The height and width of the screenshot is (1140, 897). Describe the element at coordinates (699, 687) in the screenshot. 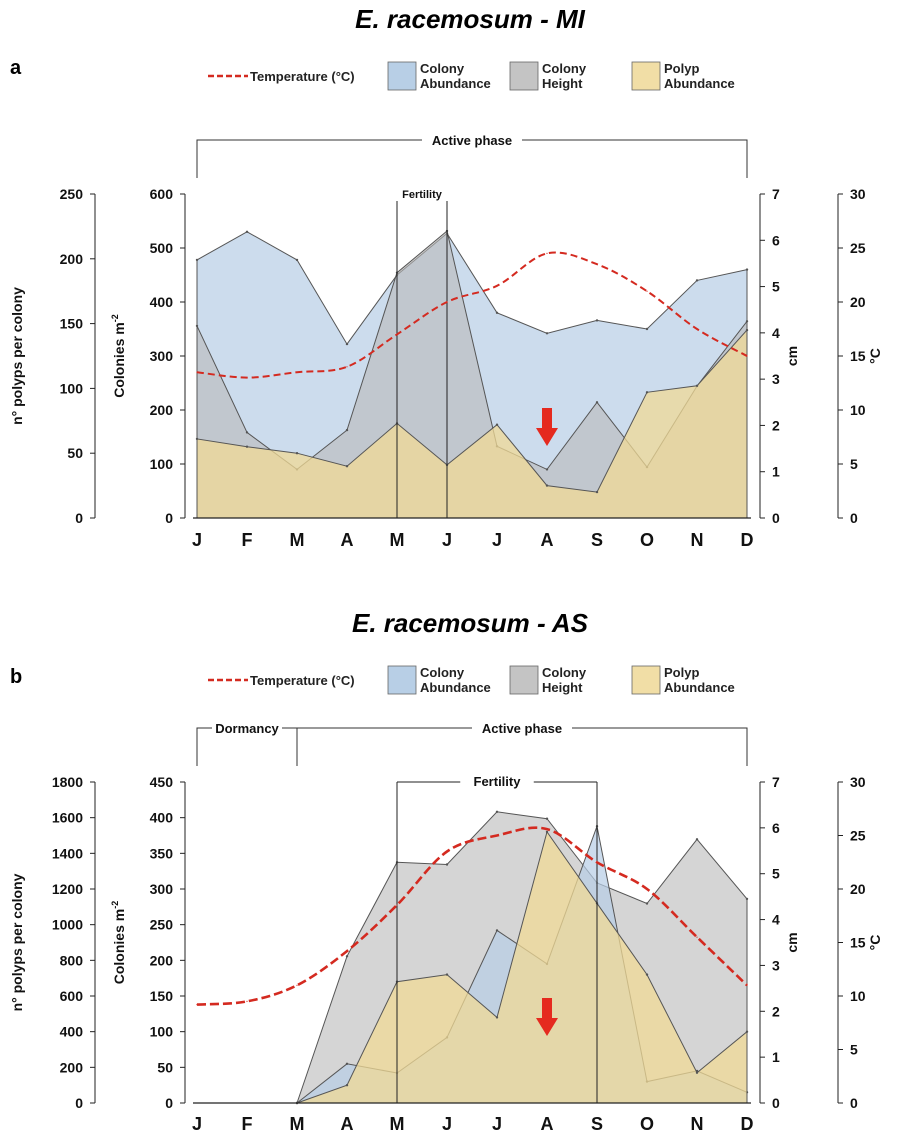

I see `panel-b-legend-label-line2: Abundance` at that location.